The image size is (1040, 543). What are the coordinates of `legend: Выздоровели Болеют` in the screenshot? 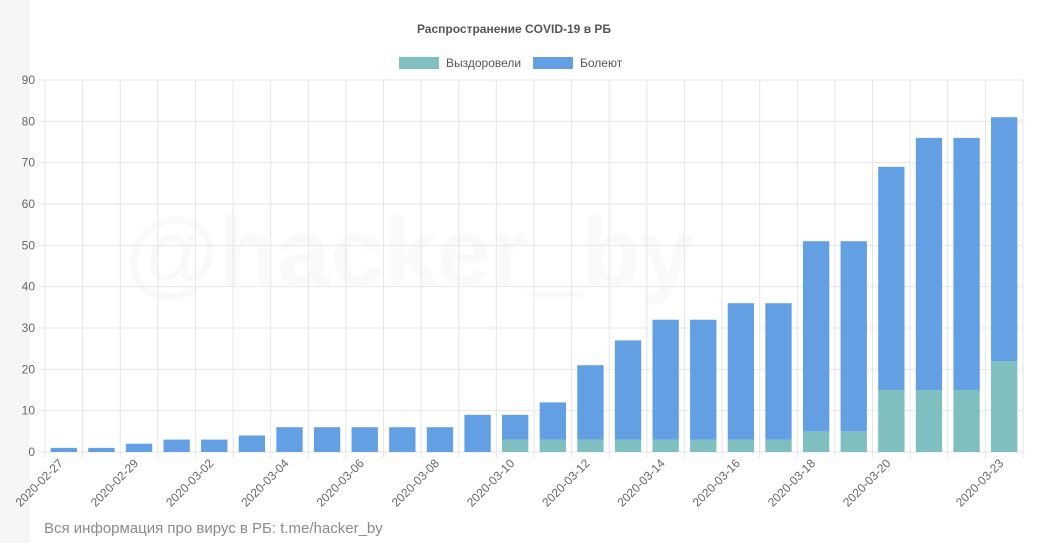 It's located at (511, 63).